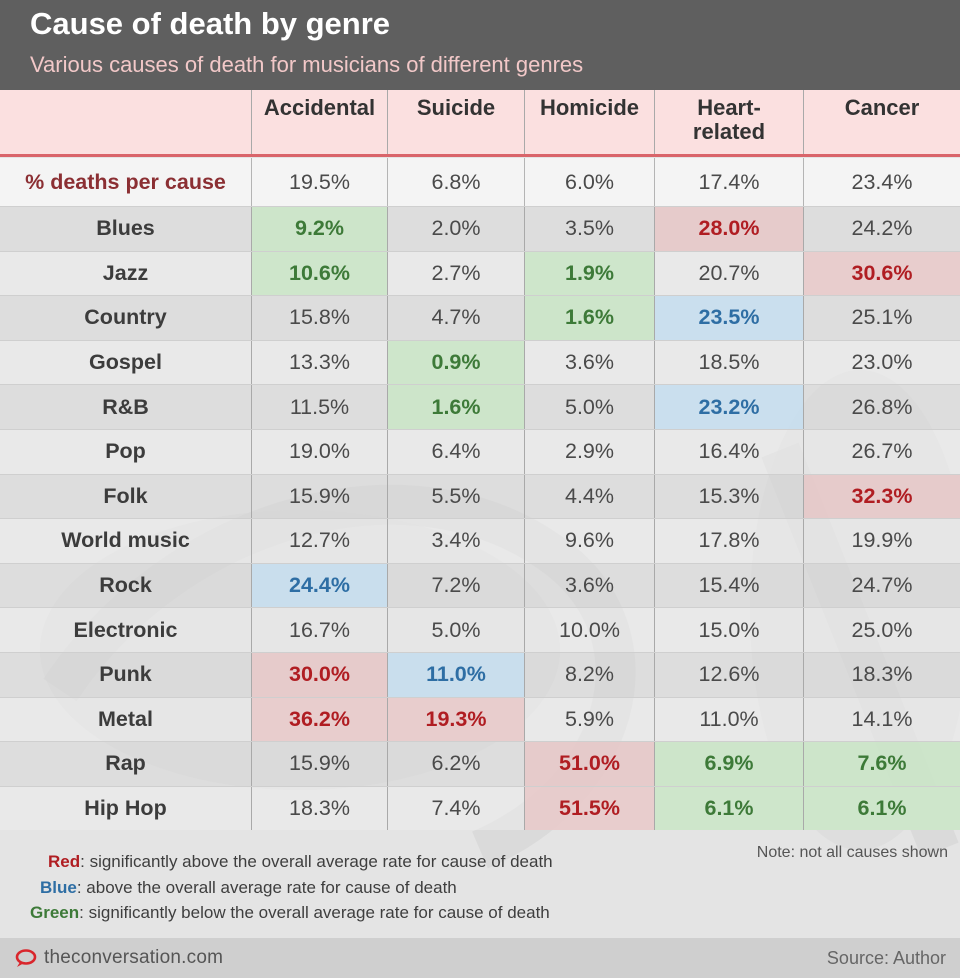  I want to click on table-row: R&B 11.5% 1.6% 5.0% 23.2% 26.8%, so click(480, 406).